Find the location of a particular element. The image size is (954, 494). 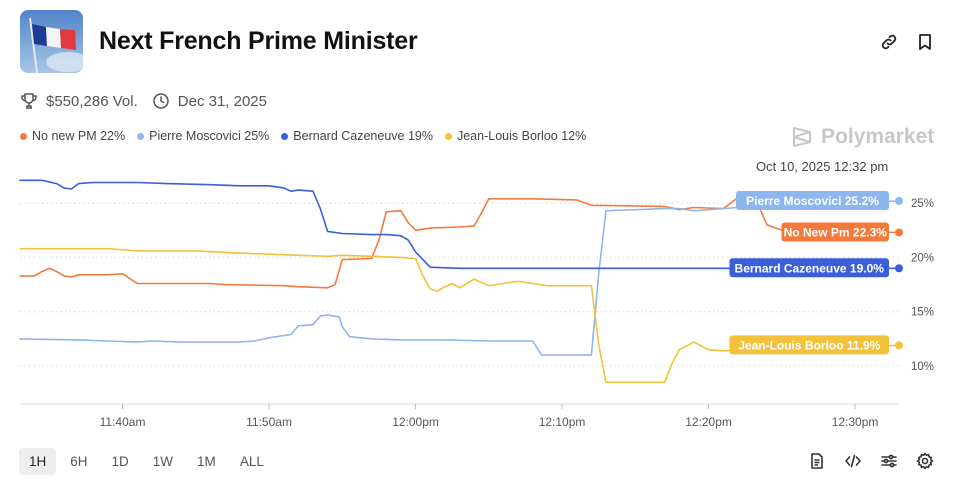

legend-item-no-new-pm: No new PM 22% is located at coordinates (72, 136).